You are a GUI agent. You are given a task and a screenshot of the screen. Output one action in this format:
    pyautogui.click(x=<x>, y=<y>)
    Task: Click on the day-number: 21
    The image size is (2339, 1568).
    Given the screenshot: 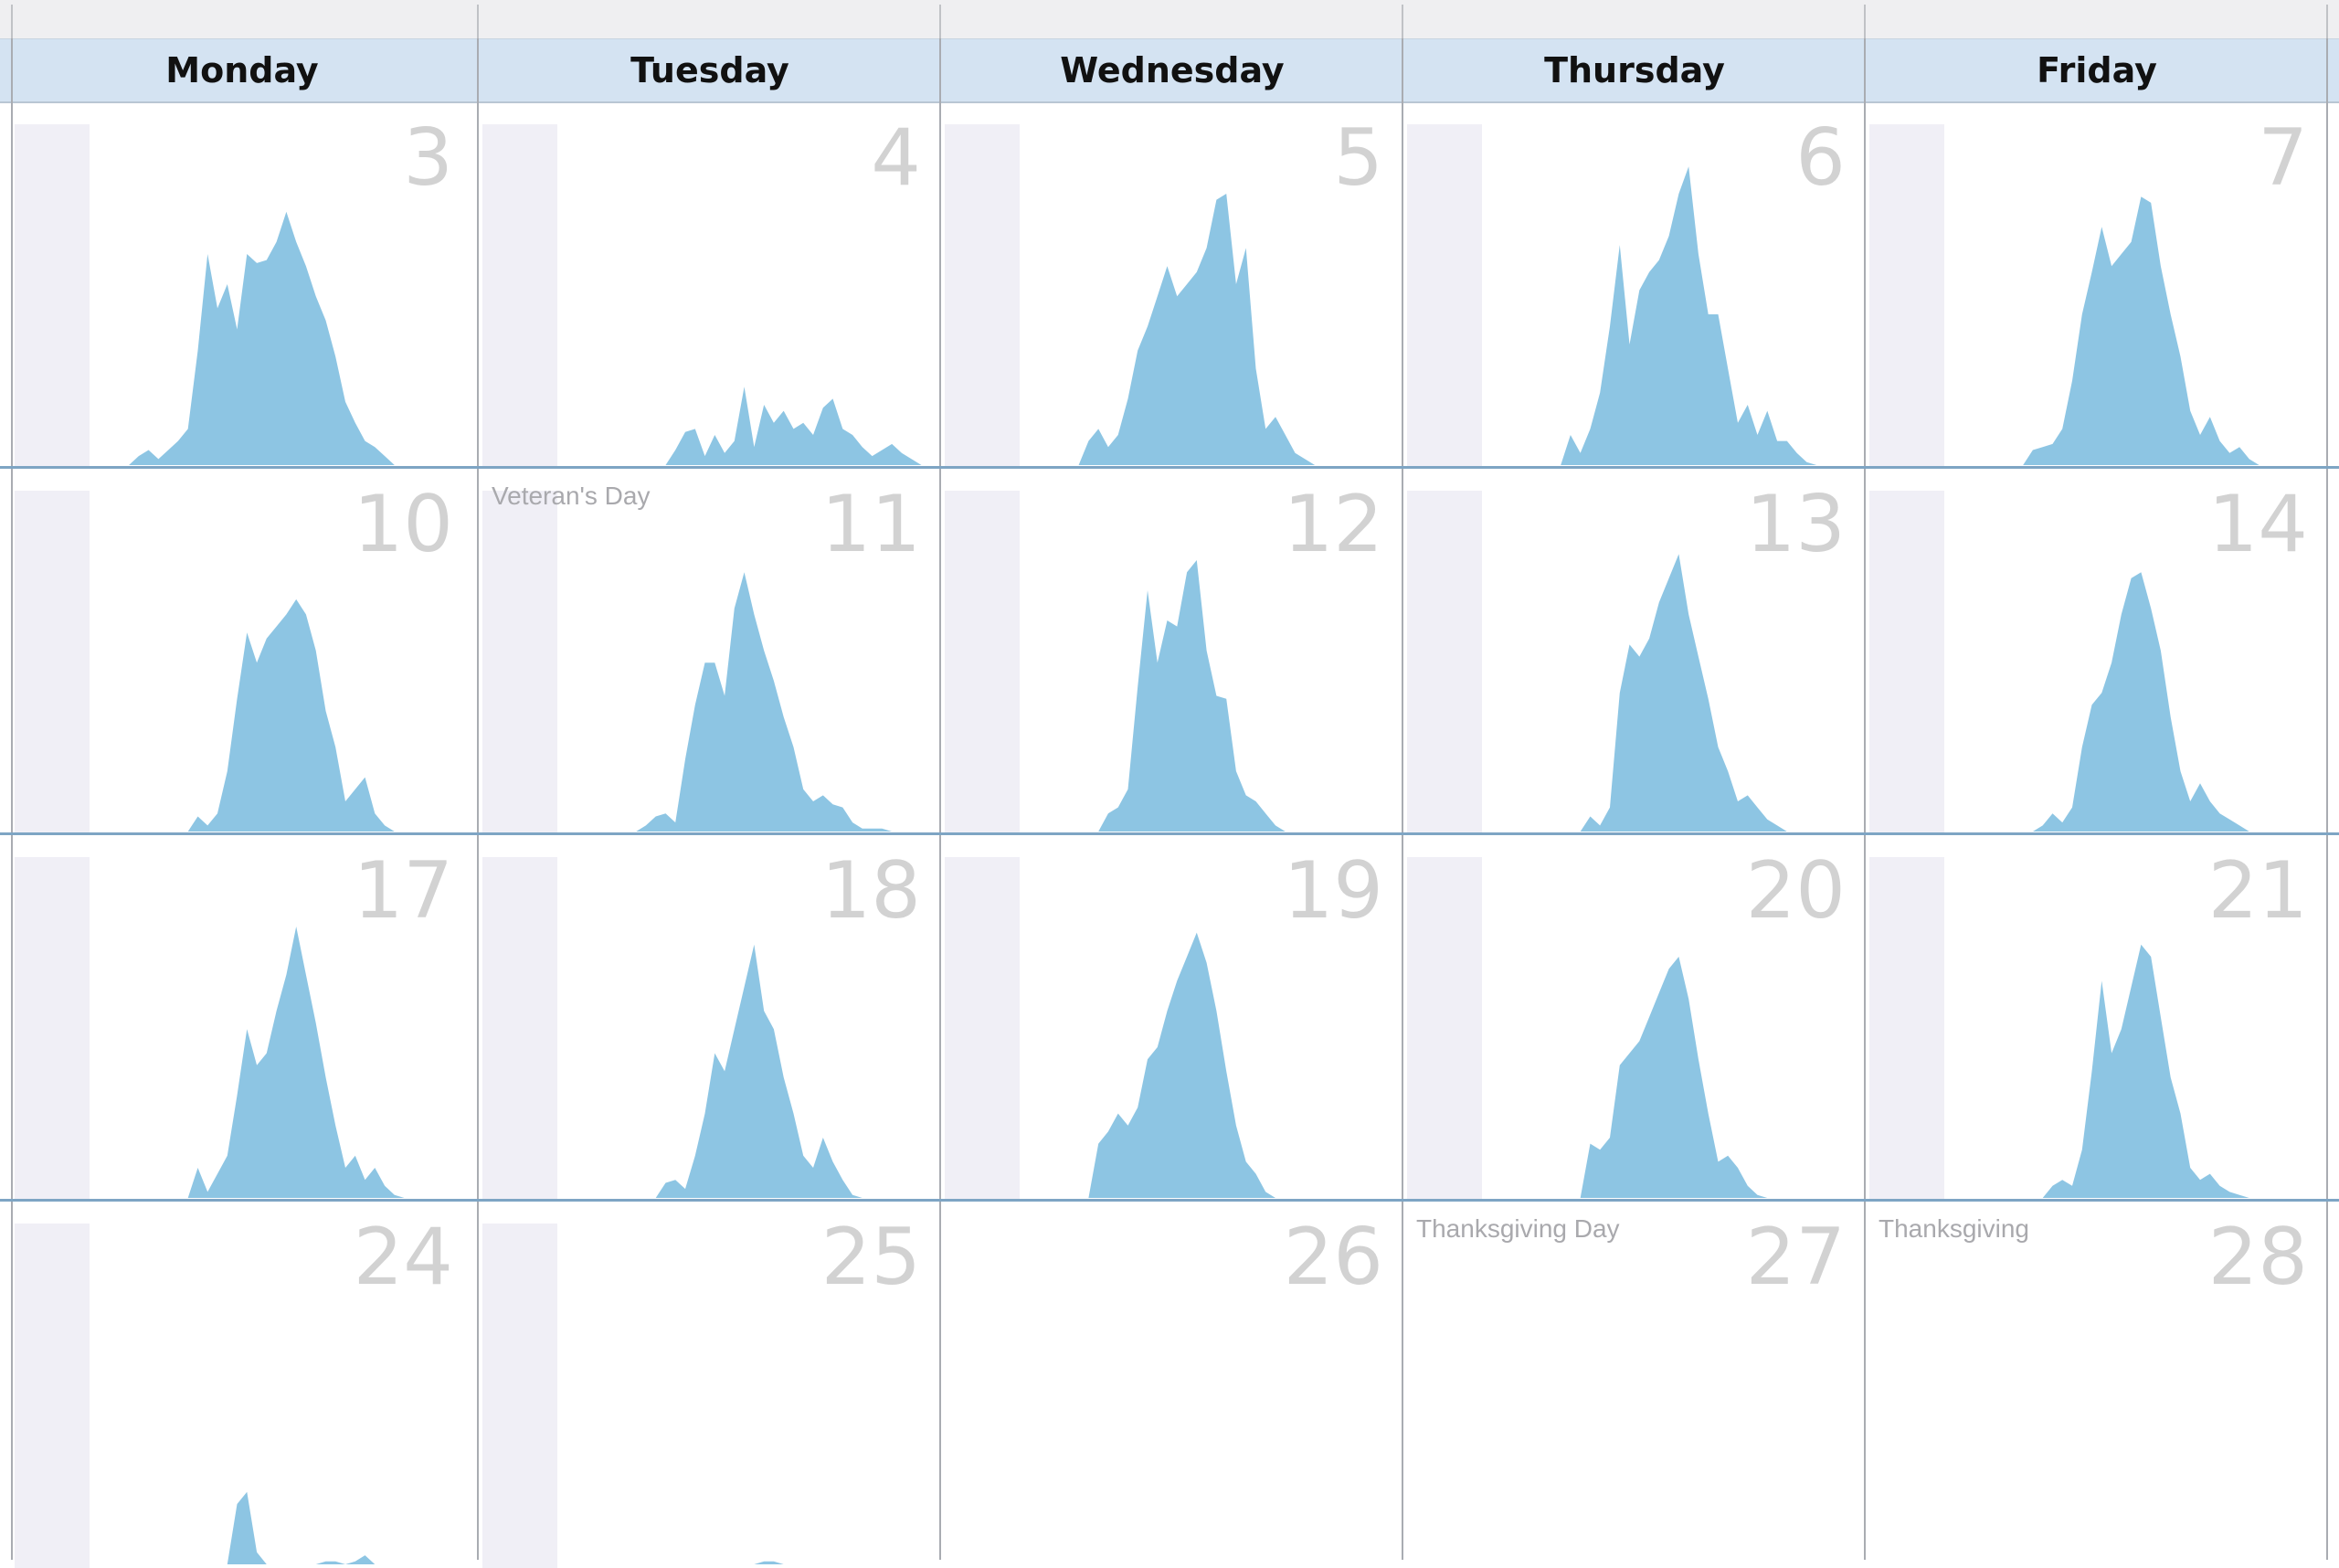 What is the action you would take?
    pyautogui.click(x=2258, y=891)
    